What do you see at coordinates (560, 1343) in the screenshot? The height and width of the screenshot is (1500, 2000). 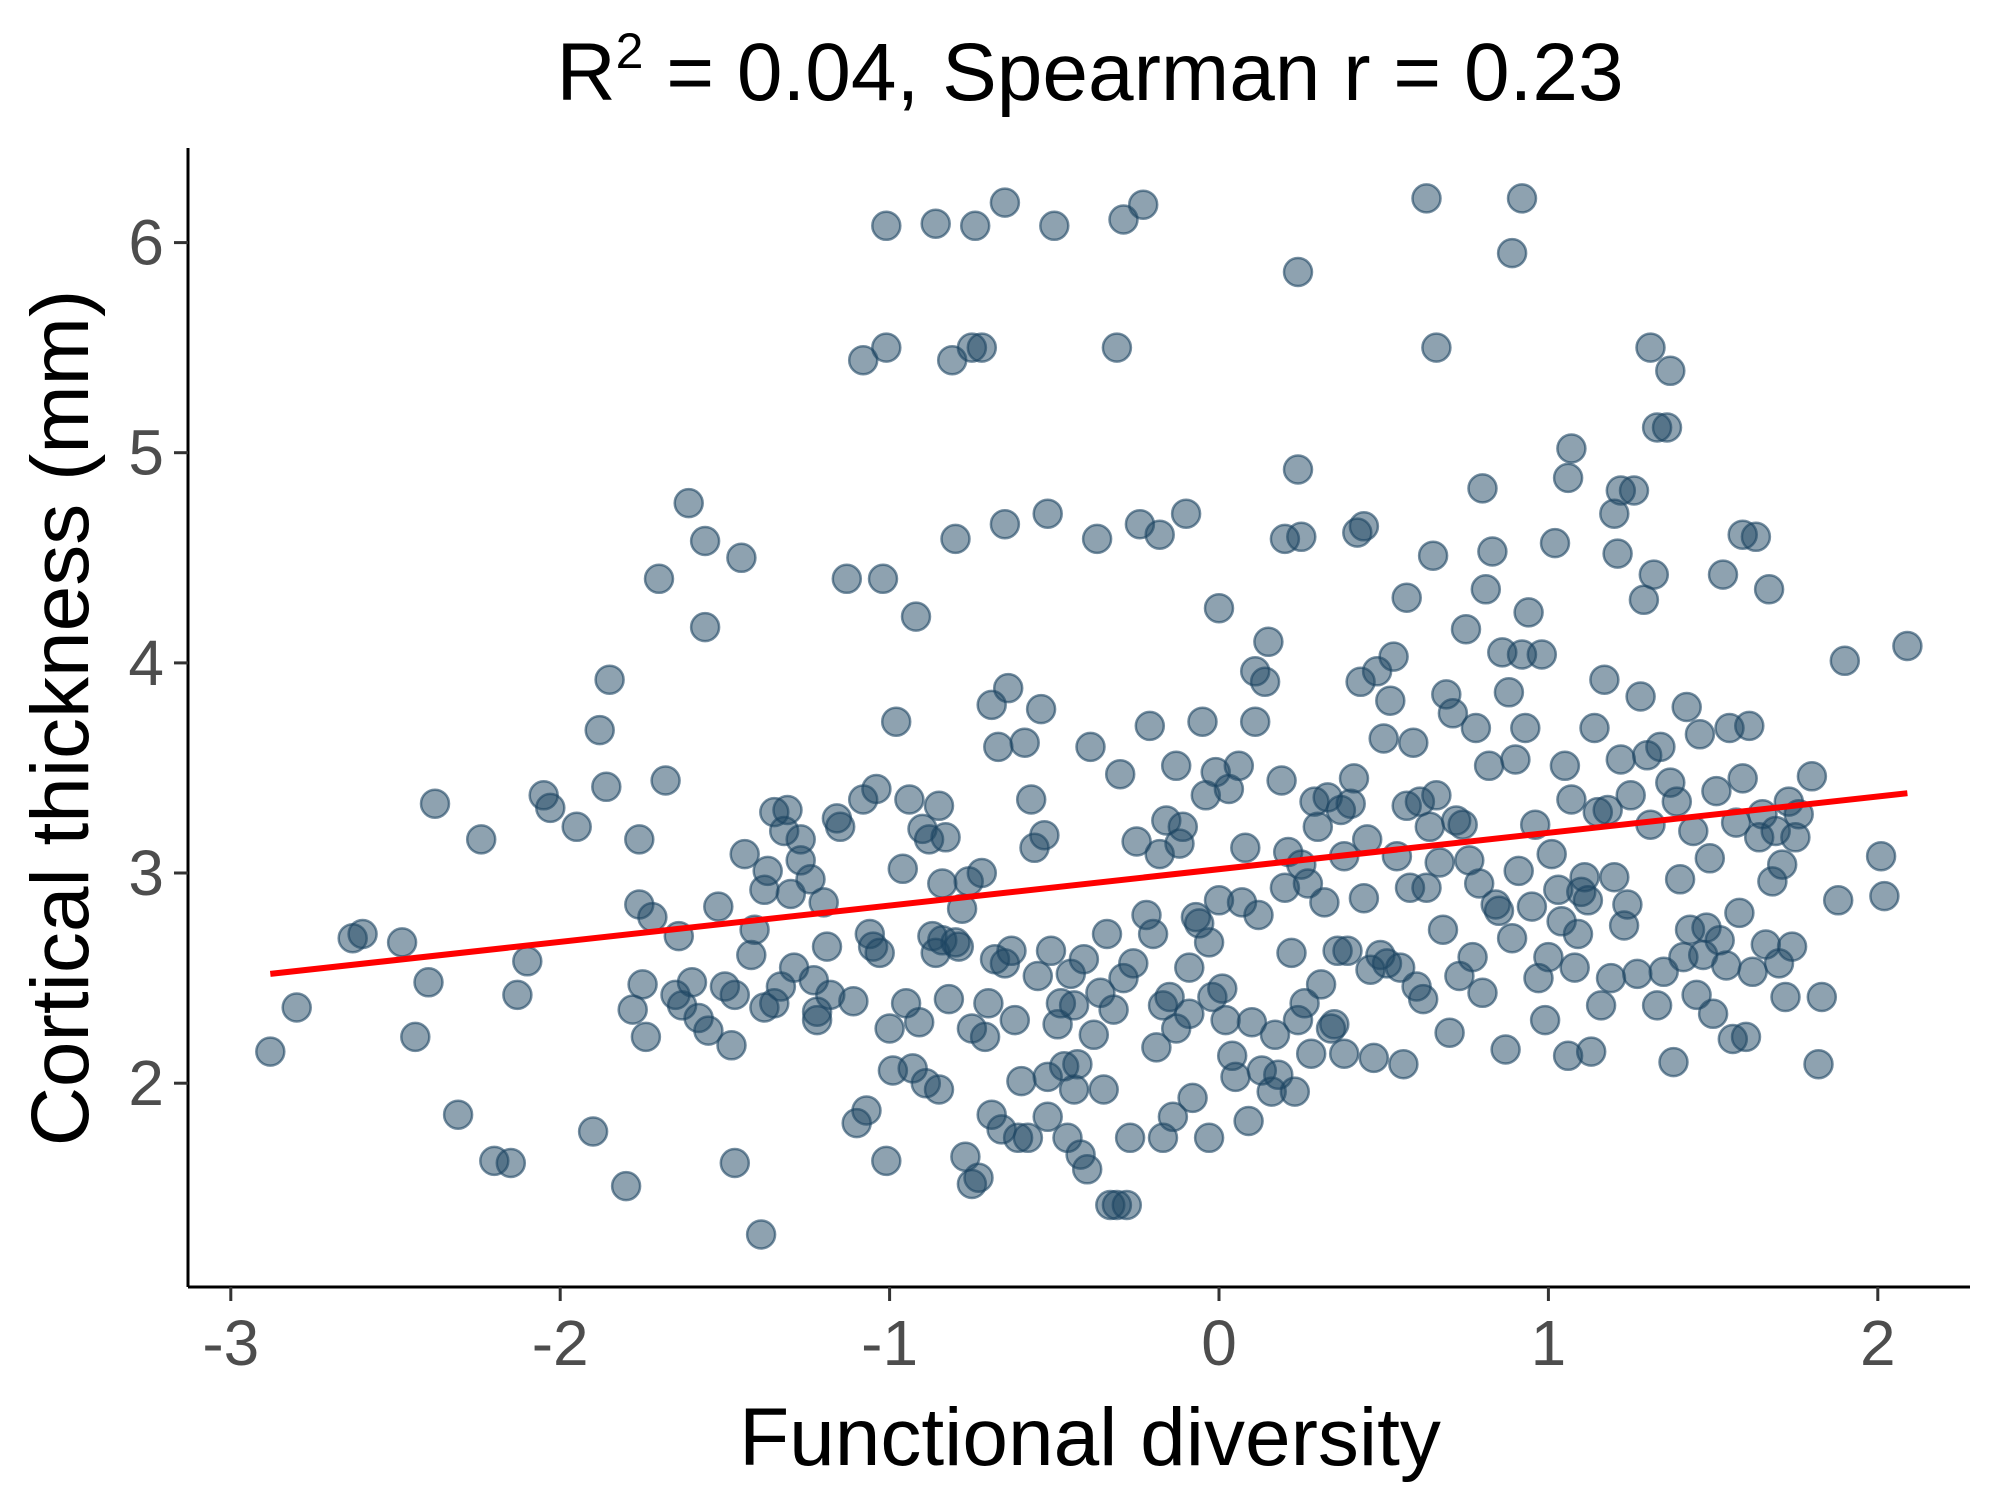 I see `x-tick-label--2: -2` at bounding box center [560, 1343].